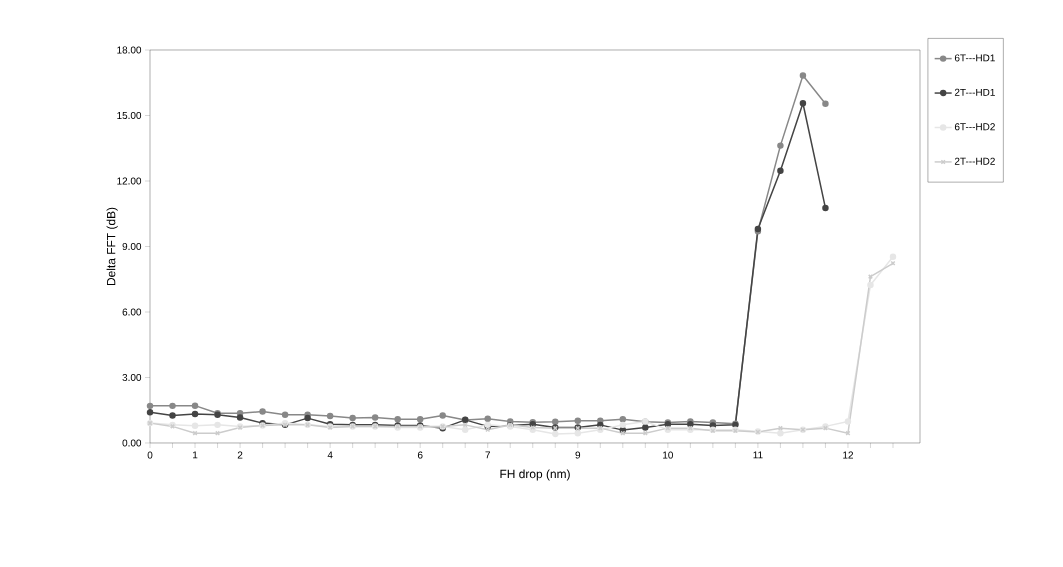 The width and height of the screenshot is (1063, 567). What do you see at coordinates (240, 455) in the screenshot?
I see `x-tick-label: 2` at bounding box center [240, 455].